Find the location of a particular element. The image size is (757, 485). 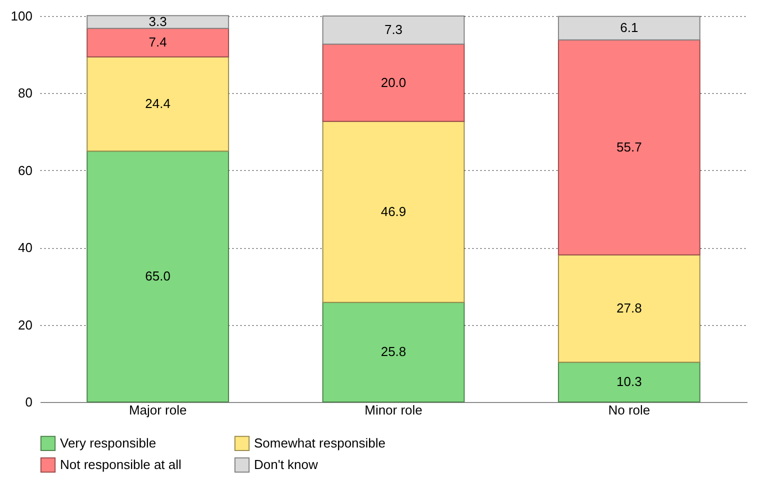

y-tick-label: 20 is located at coordinates (25, 324).